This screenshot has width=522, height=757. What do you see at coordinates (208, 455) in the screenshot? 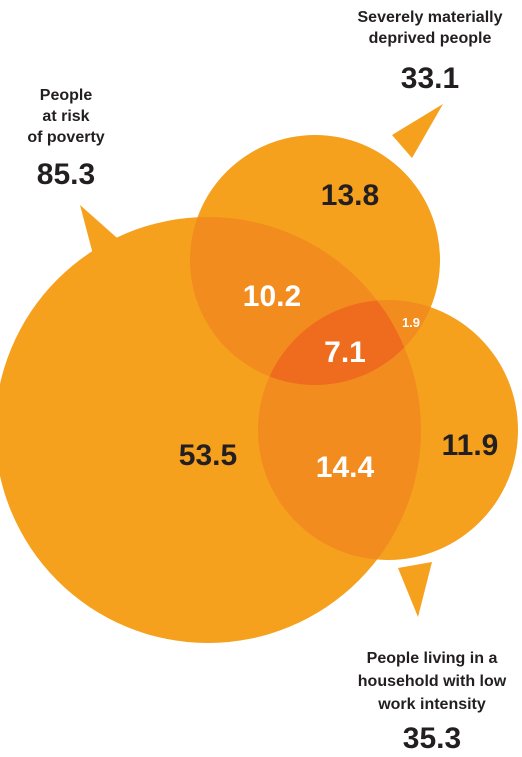
I see `poverty-only-value: 53.5` at bounding box center [208, 455].